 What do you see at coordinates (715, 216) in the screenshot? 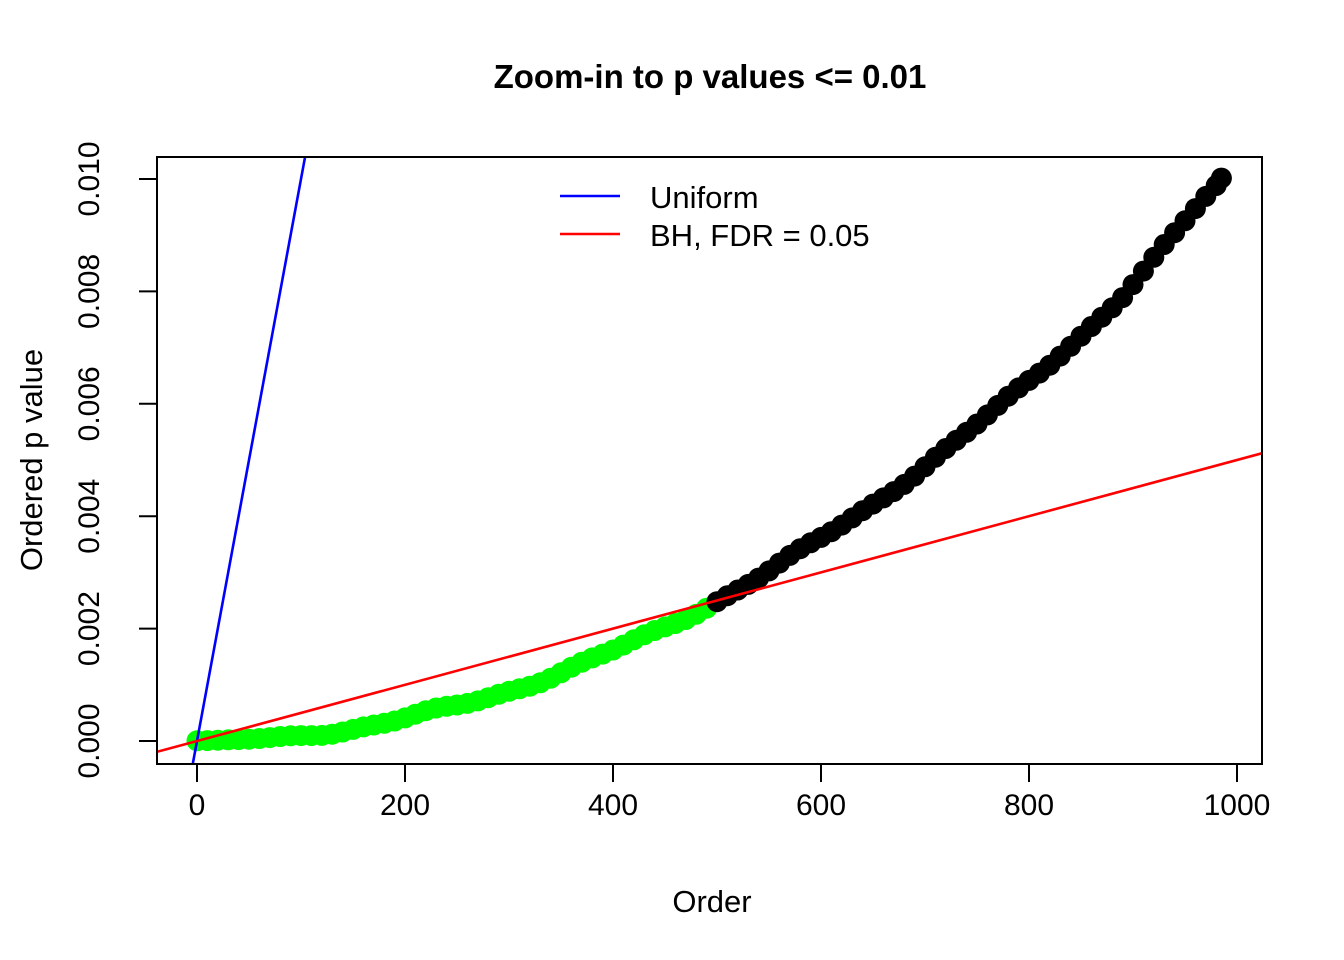
I see `legend: Uniform BH, FDR = 0.05` at bounding box center [715, 216].